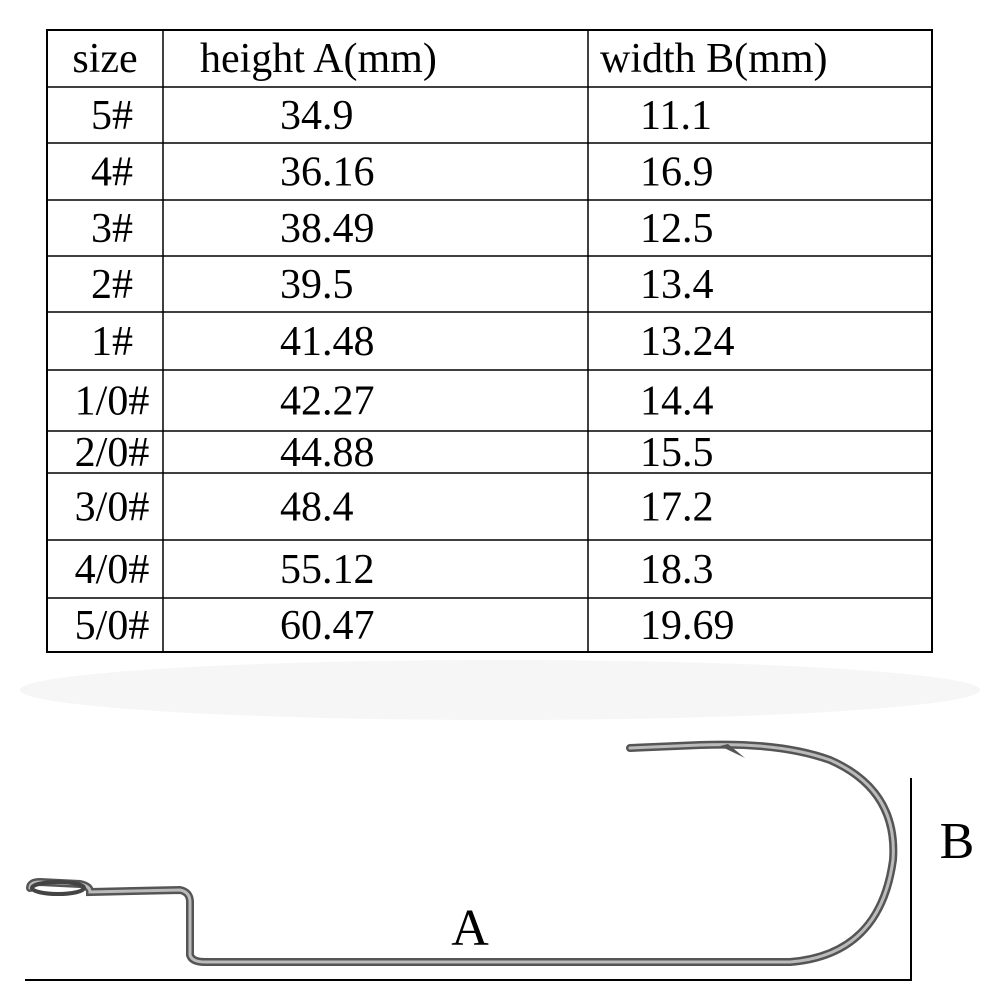  What do you see at coordinates (58, 888) in the screenshot?
I see `hook-eye` at bounding box center [58, 888].